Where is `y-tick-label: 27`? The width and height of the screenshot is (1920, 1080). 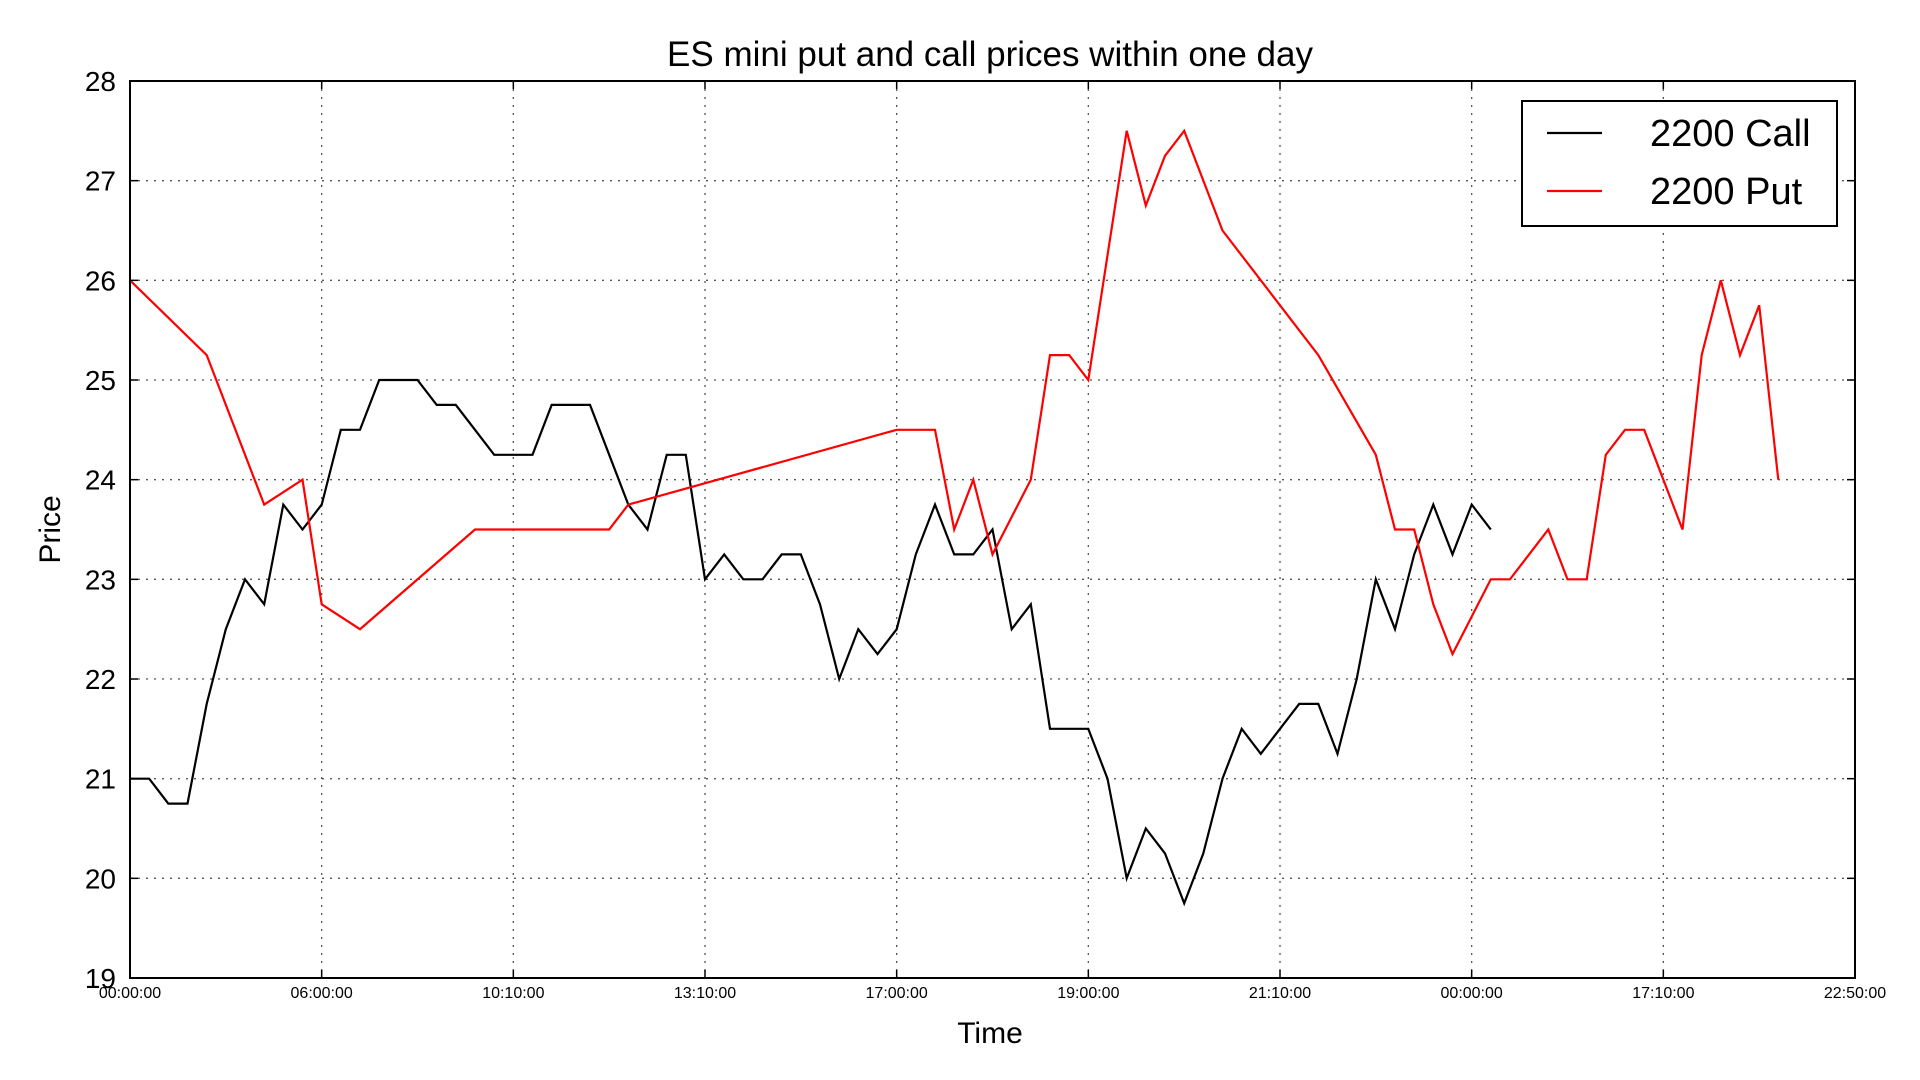 y-tick-label: 27 is located at coordinates (100, 181).